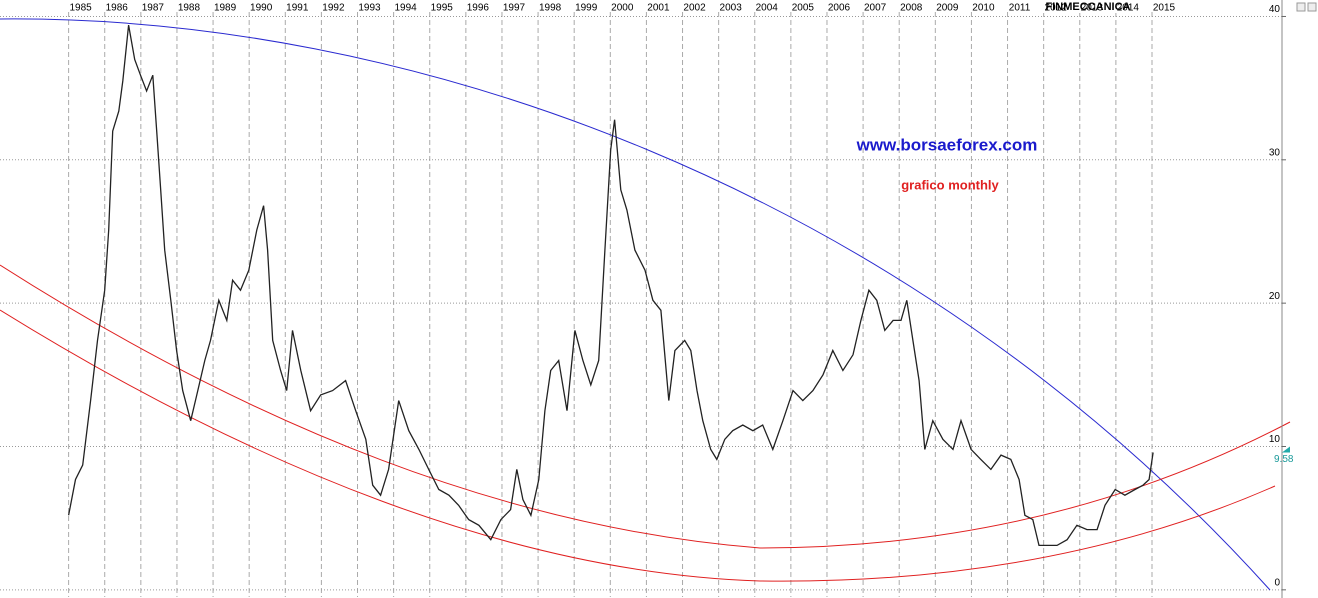 This screenshot has width=1318, height=598. Describe the element at coordinates (369, 8) in the screenshot. I see `x-tick-label: 1993` at that location.